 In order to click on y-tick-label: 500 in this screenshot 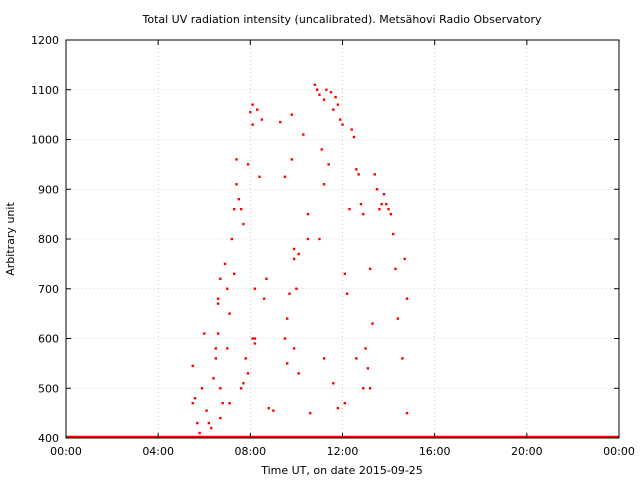, I will do `click(48, 388)`.